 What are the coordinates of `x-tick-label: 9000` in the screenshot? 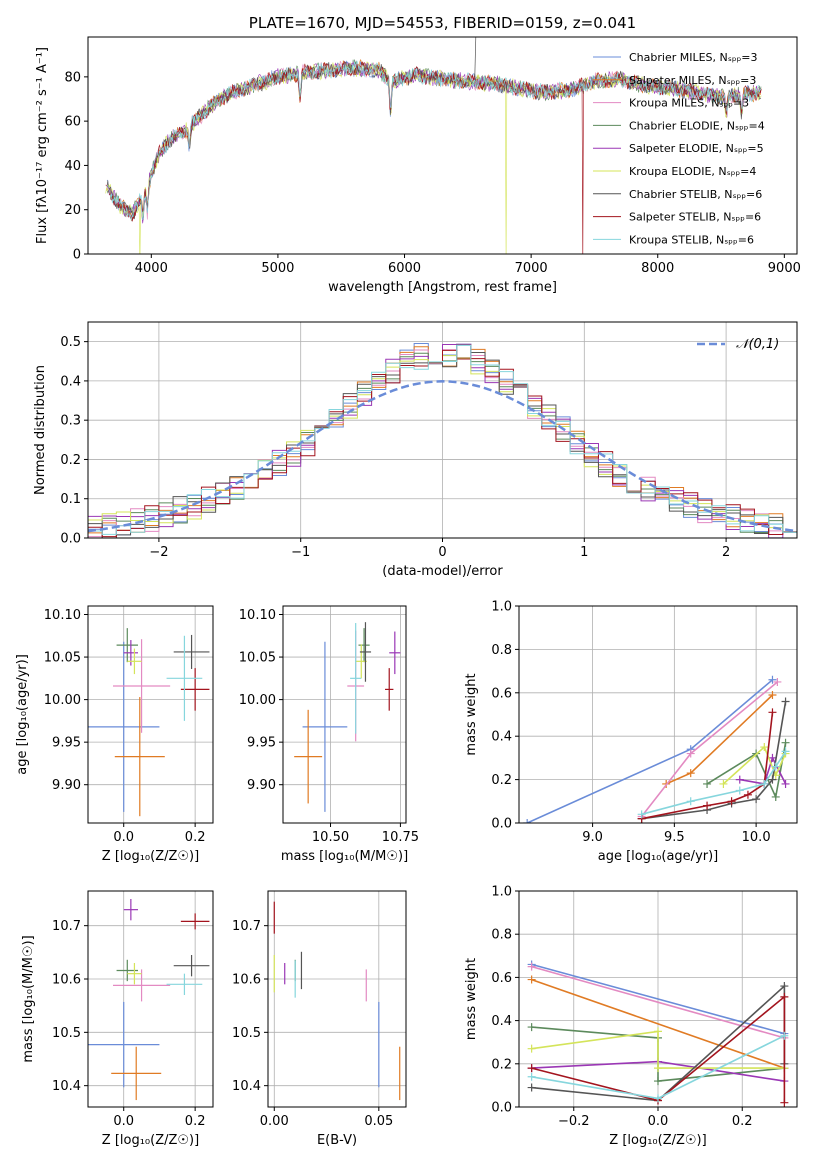 It's located at (784, 268).